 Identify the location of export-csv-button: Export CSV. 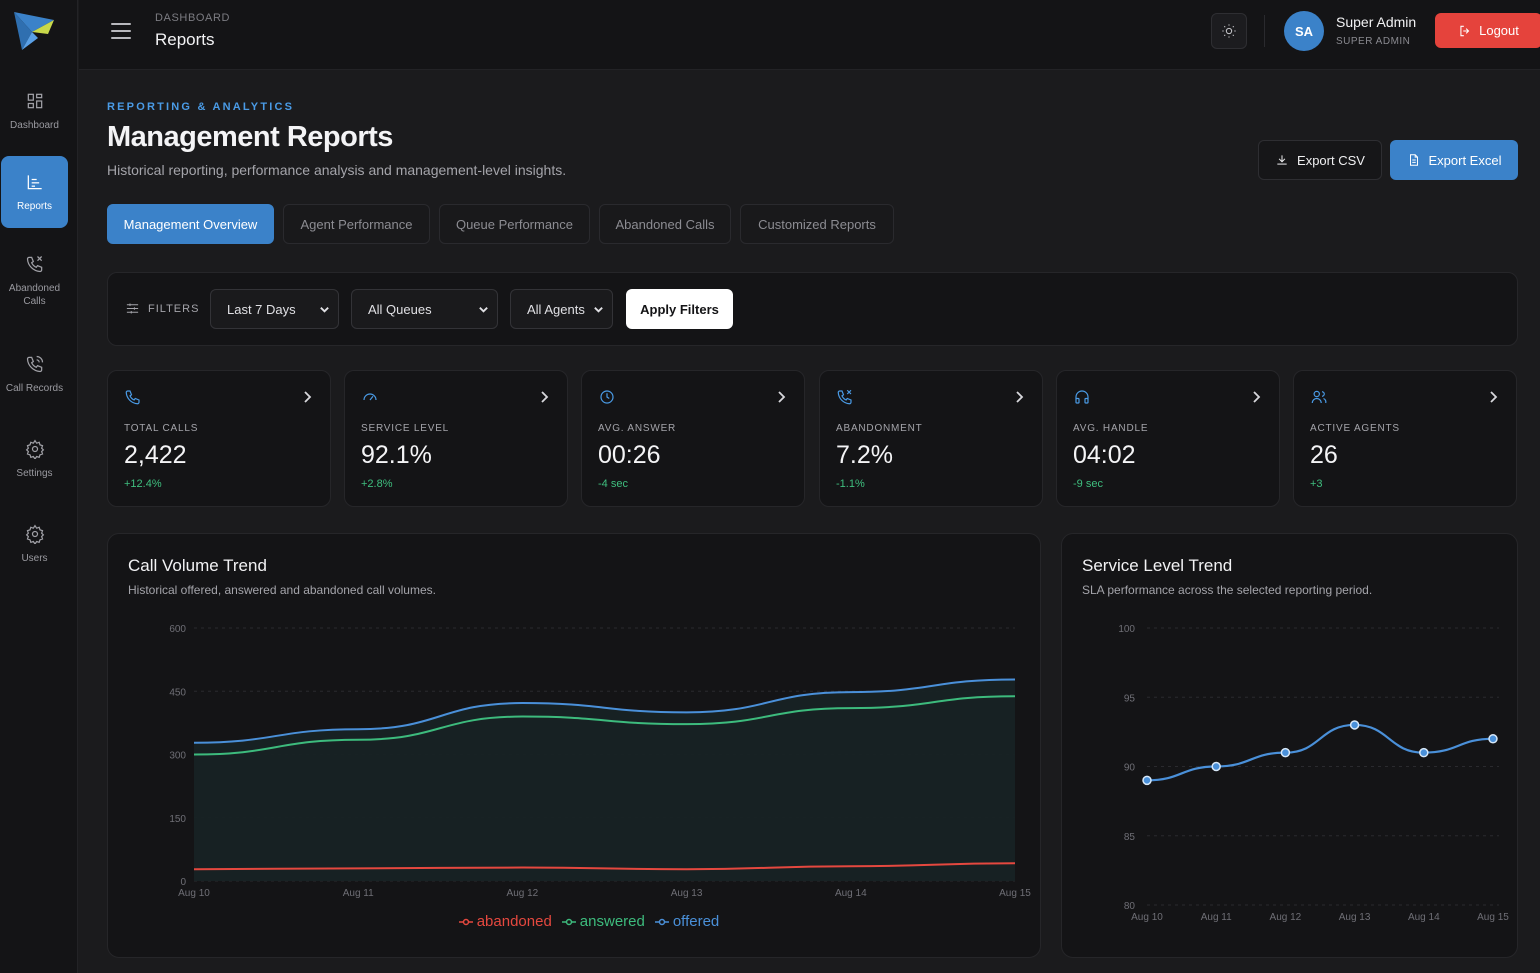
(1320, 160).